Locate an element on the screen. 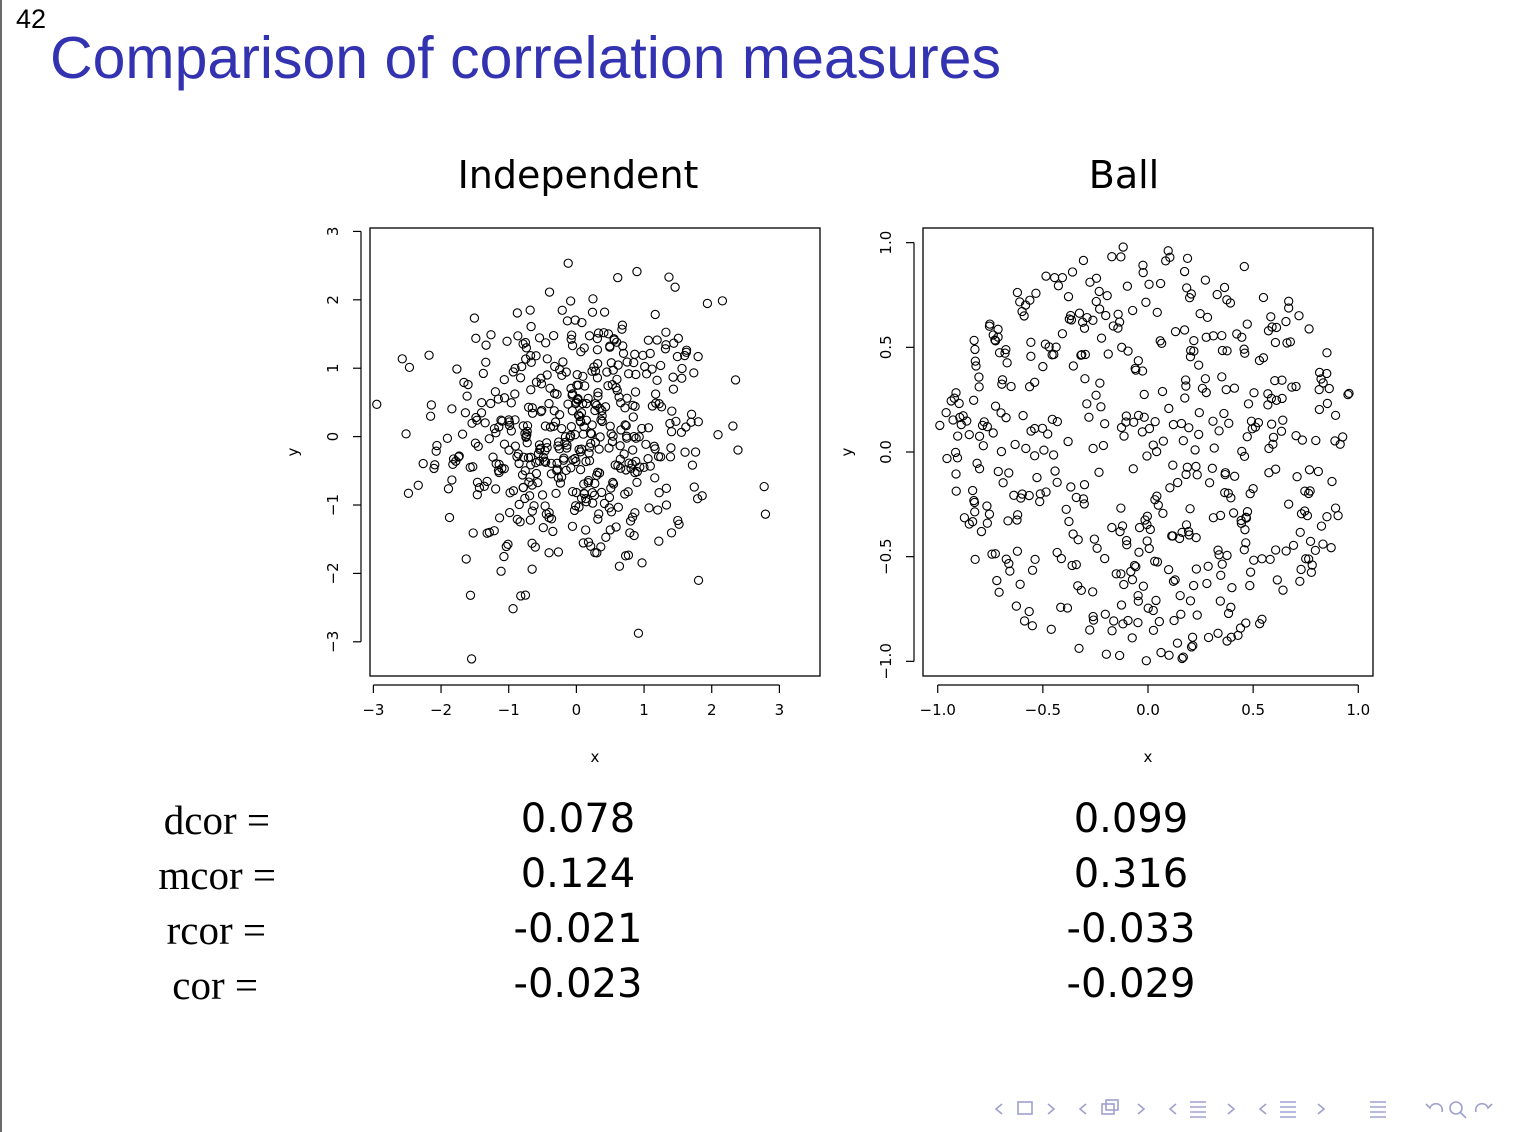 The height and width of the screenshot is (1132, 1520). nav-subsection-next-icon is located at coordinates (1141, 1109).